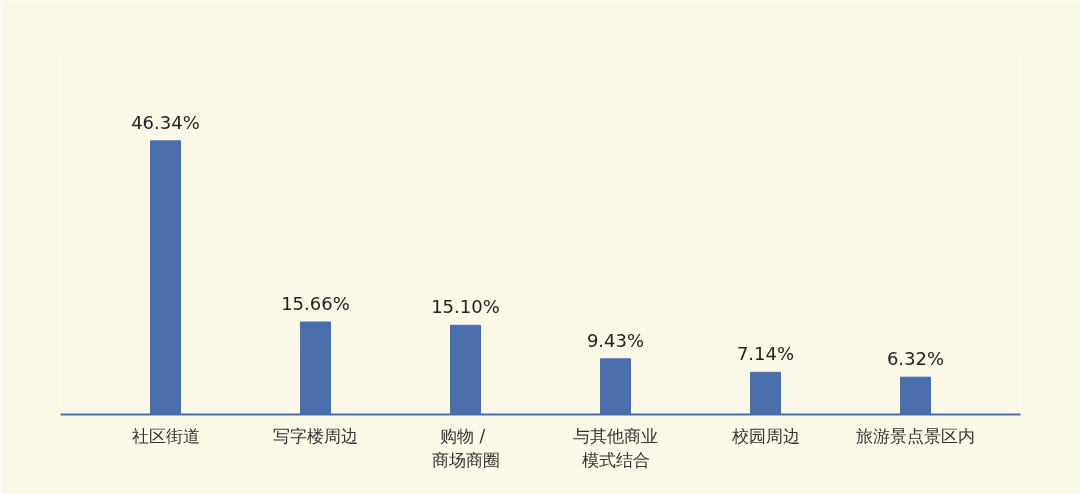 The height and width of the screenshot is (494, 1080). I want to click on data-label: 9.43%, so click(615, 340).